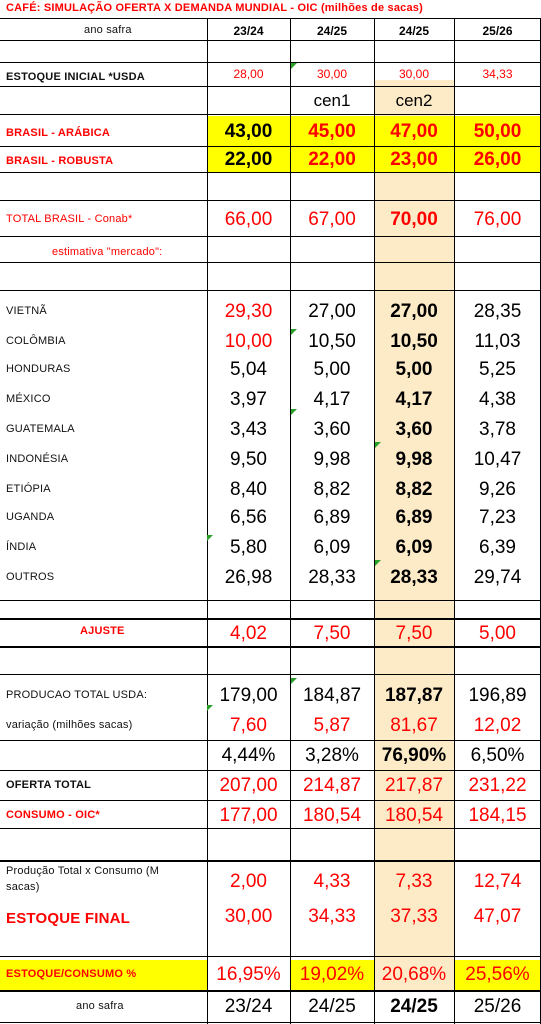 The height and width of the screenshot is (1024, 541). What do you see at coordinates (71, 974) in the screenshot?
I see `row-label: ESTOQUE/CONSUMO %` at bounding box center [71, 974].